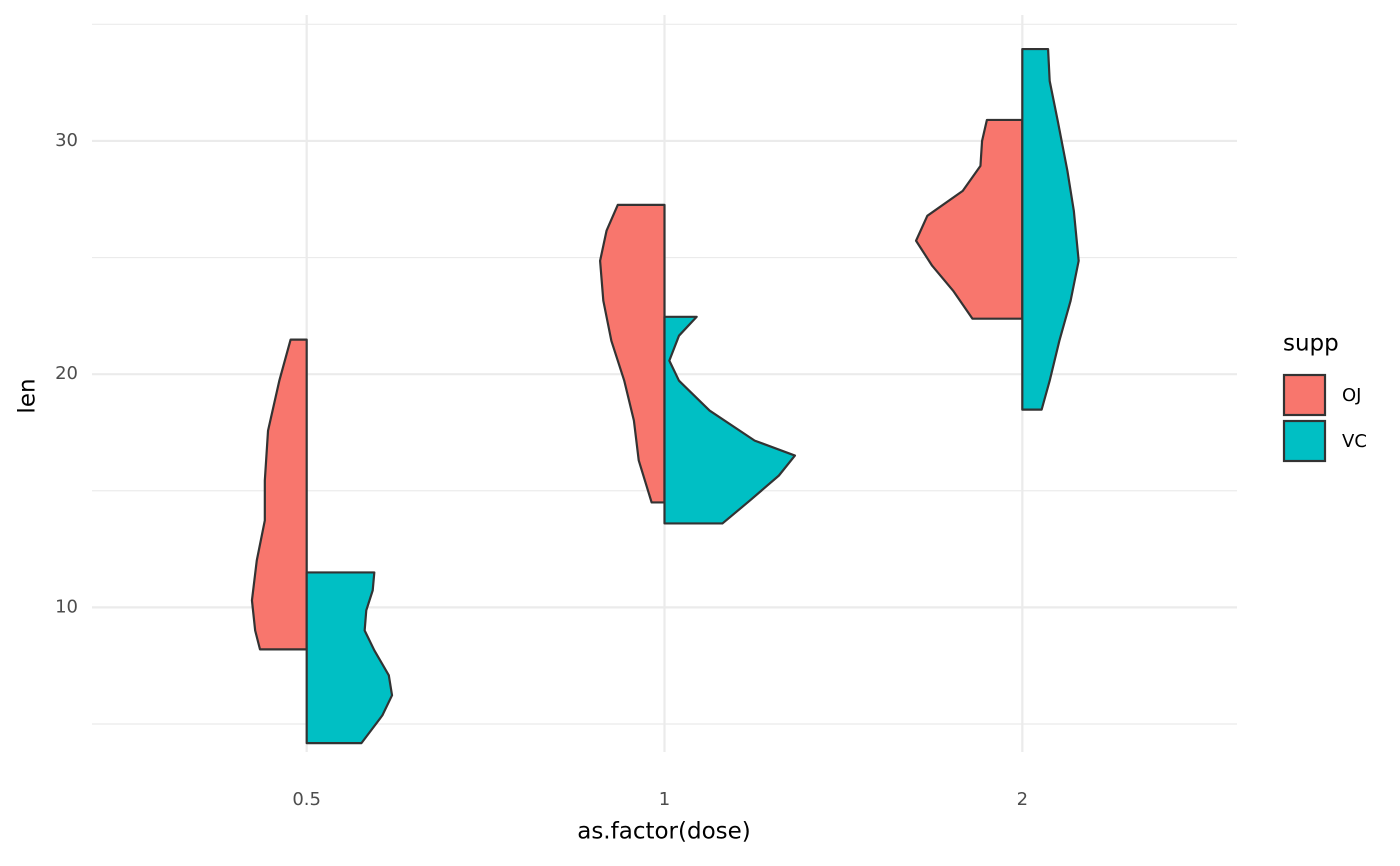  What do you see at coordinates (1351, 395) in the screenshot?
I see `legend-label: OJ` at bounding box center [1351, 395].